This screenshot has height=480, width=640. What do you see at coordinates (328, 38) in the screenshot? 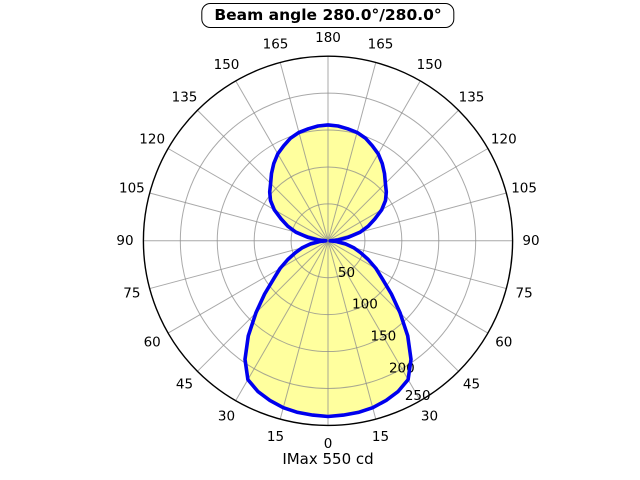
I see `angle-label: 180` at bounding box center [328, 38].